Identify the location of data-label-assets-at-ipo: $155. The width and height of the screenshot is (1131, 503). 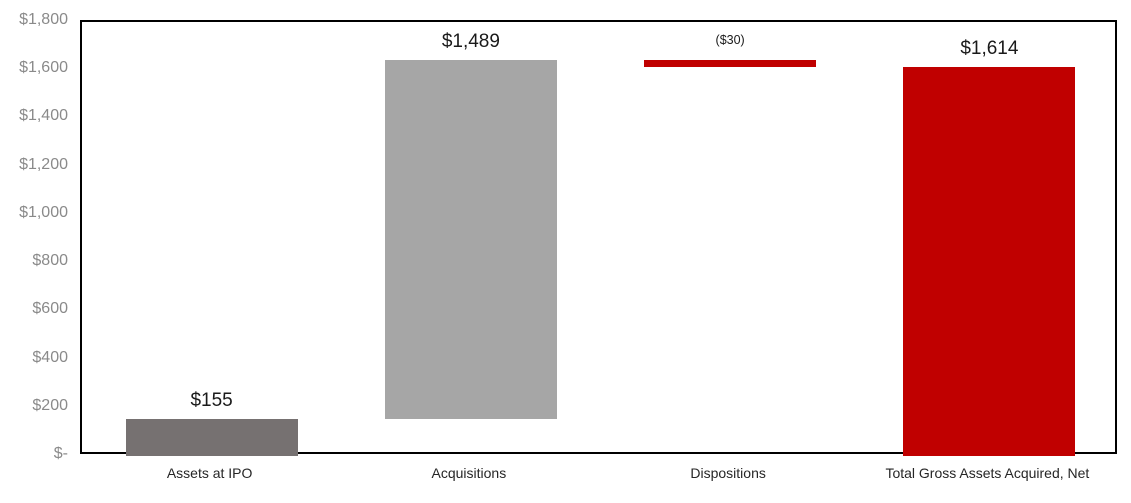
(211, 400).